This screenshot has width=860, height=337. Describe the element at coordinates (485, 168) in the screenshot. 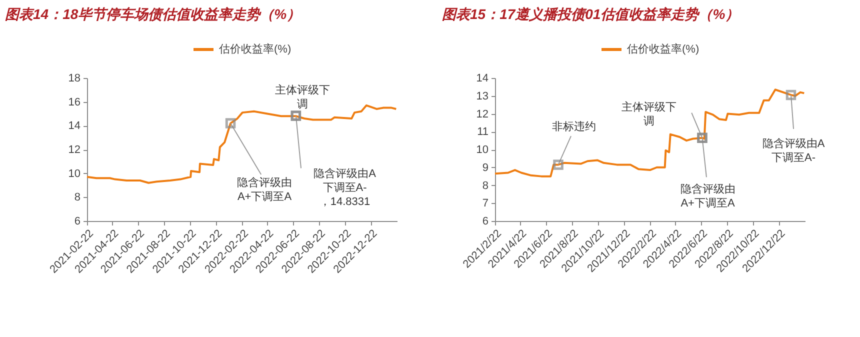

I see `y-tick-label: 9` at that location.